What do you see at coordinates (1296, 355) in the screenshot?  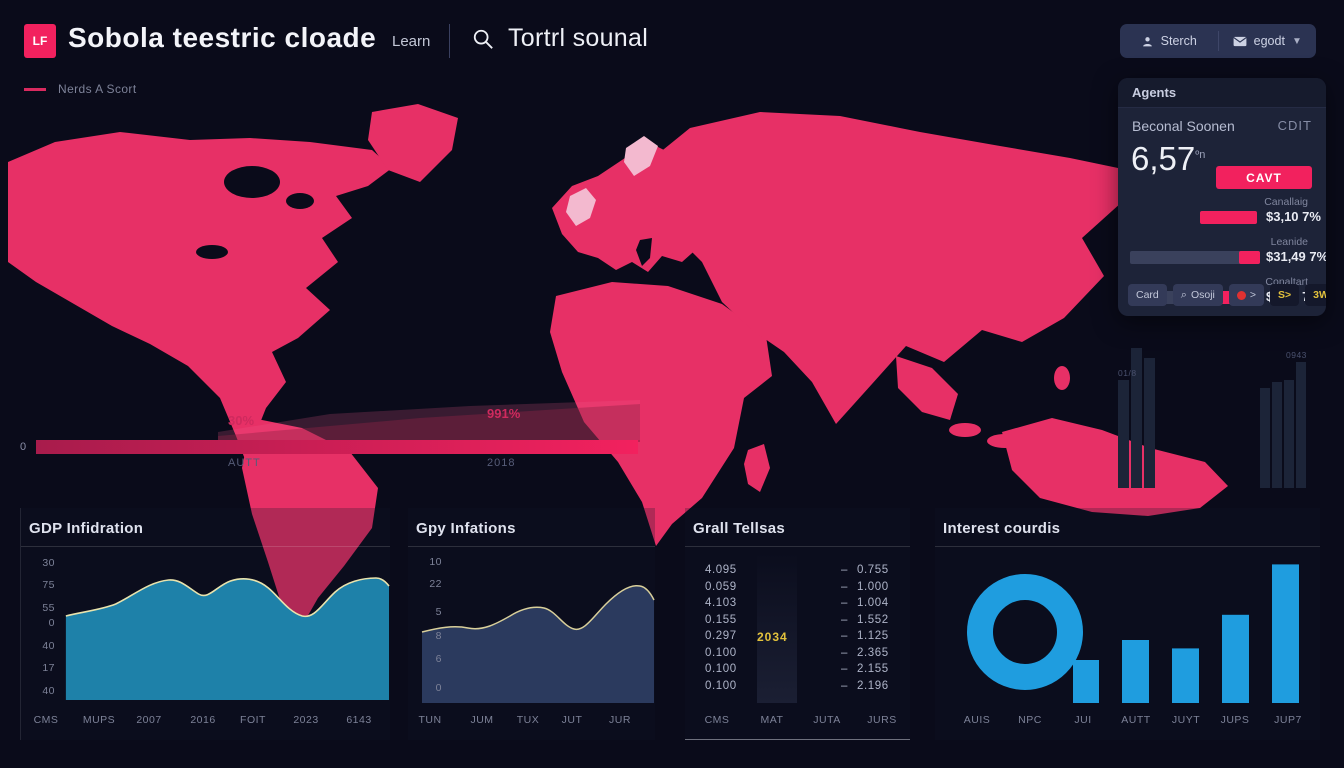 I see `faint-bars-label-b: 0943` at bounding box center [1296, 355].